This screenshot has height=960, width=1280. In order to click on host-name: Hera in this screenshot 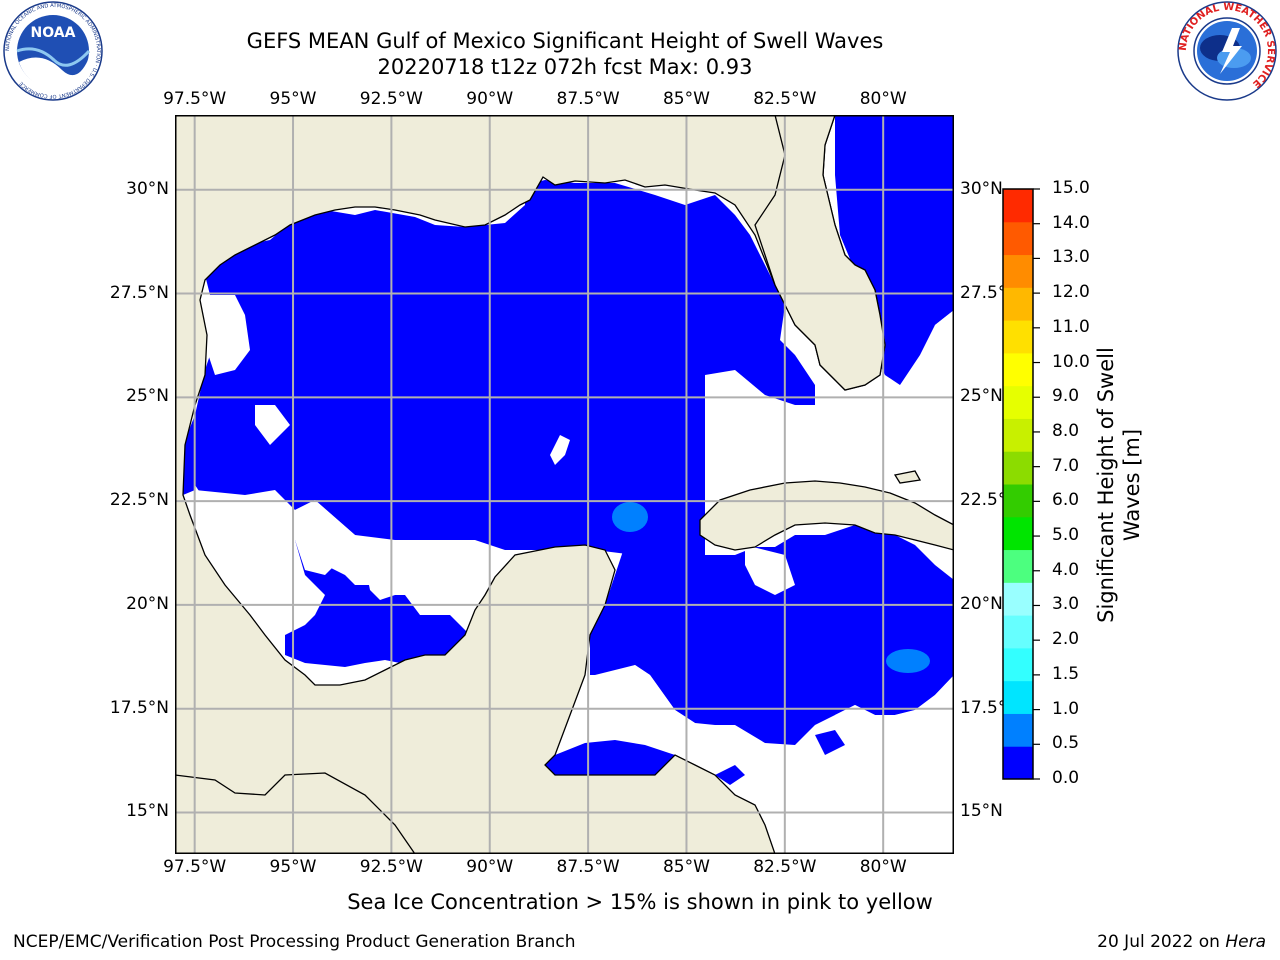, I will do `click(1245, 942)`.